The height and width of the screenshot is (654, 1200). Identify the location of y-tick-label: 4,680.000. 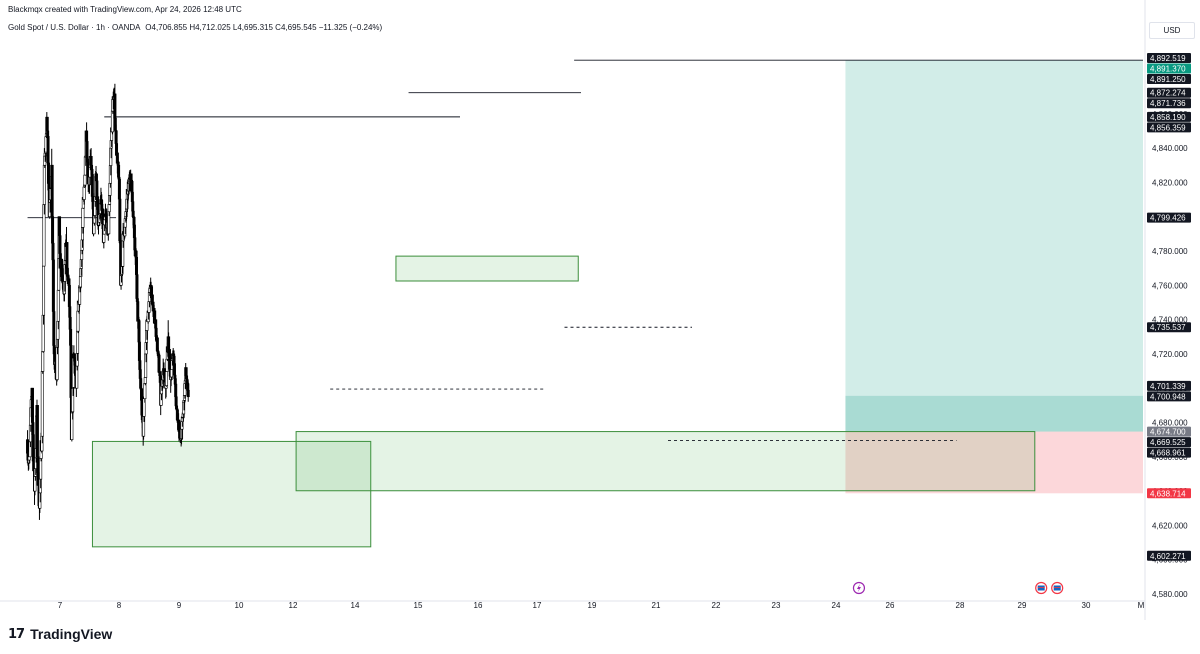
(1170, 422).